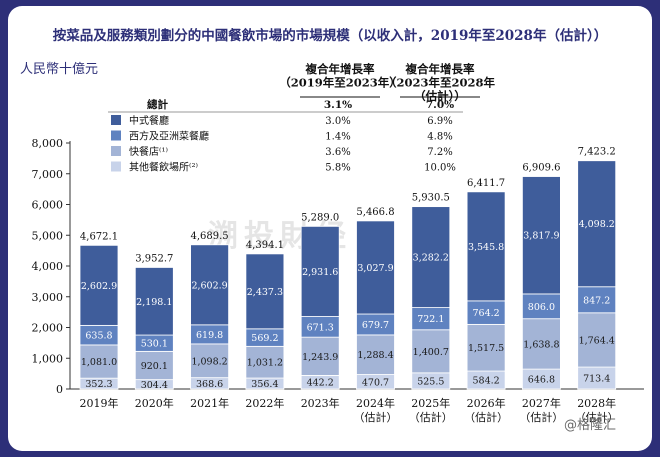 This screenshot has width=660, height=457. Describe the element at coordinates (375, 403) in the screenshot. I see `x-tick-label: 2024年` at that location.